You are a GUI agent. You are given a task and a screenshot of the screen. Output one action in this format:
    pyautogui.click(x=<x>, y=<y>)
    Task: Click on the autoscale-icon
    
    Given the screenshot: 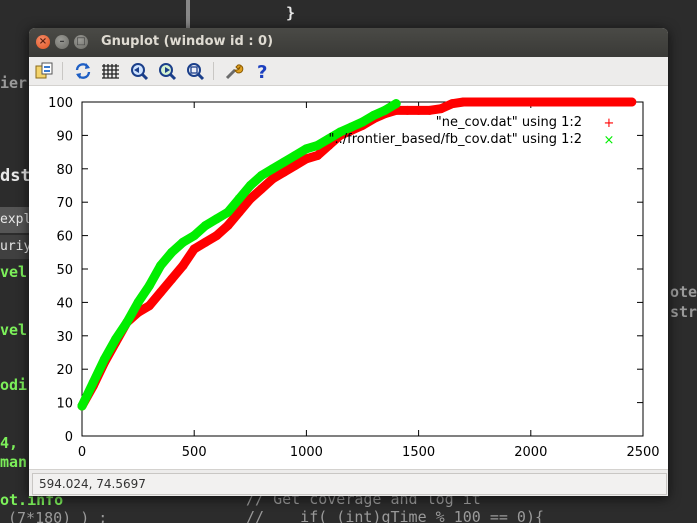 What is the action you would take?
    pyautogui.click(x=195, y=71)
    